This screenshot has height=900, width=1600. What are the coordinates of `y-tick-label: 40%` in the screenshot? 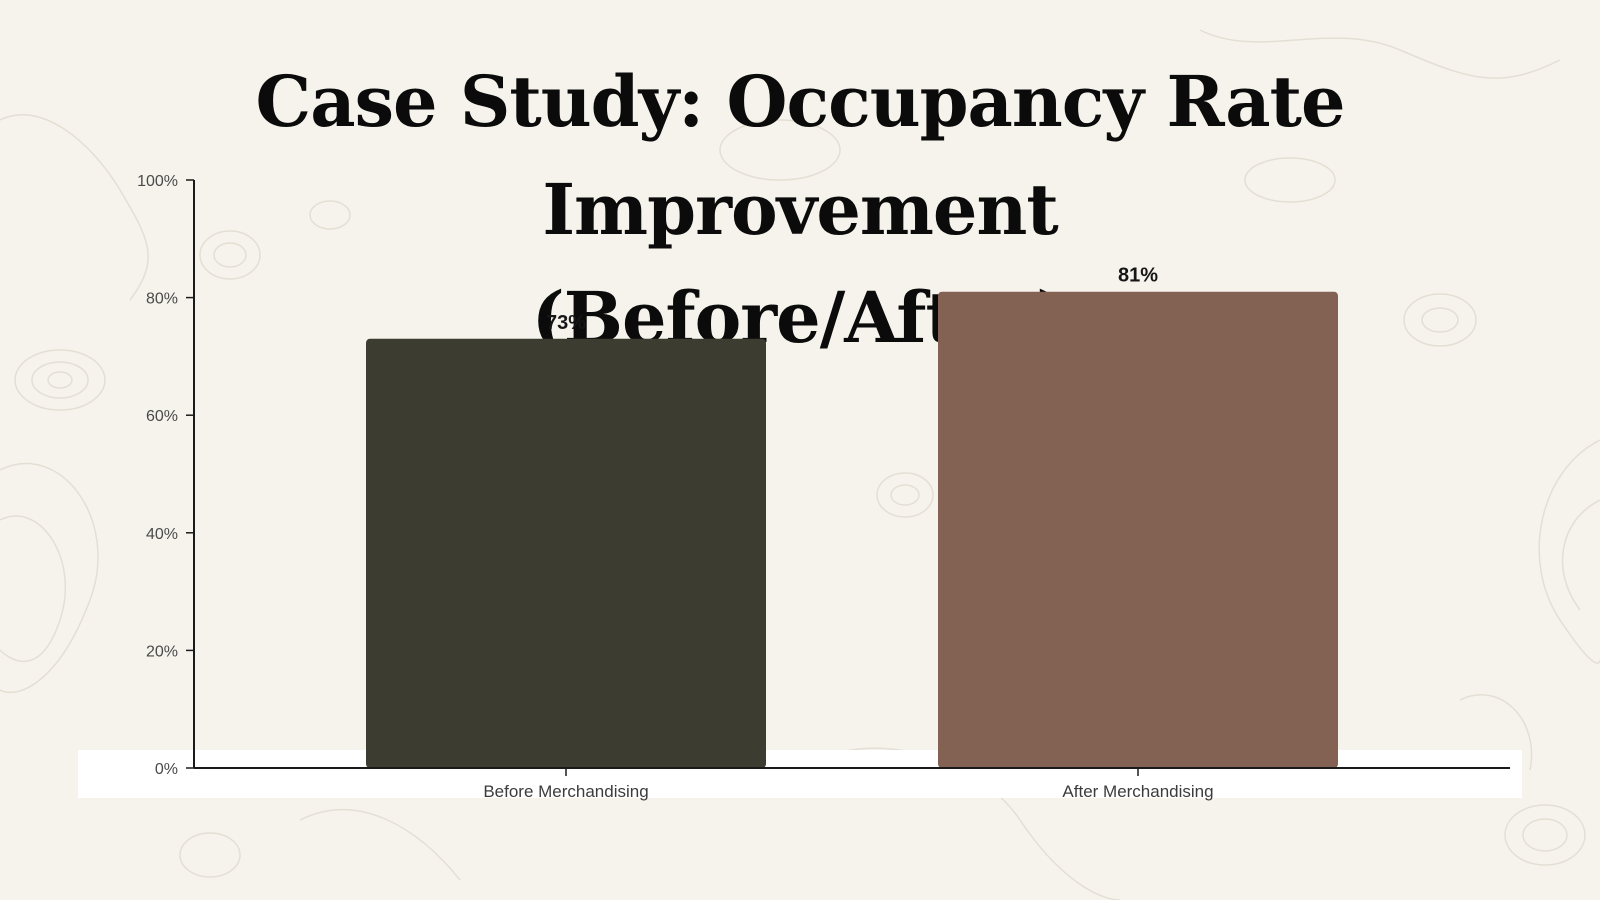 It's located at (162, 534).